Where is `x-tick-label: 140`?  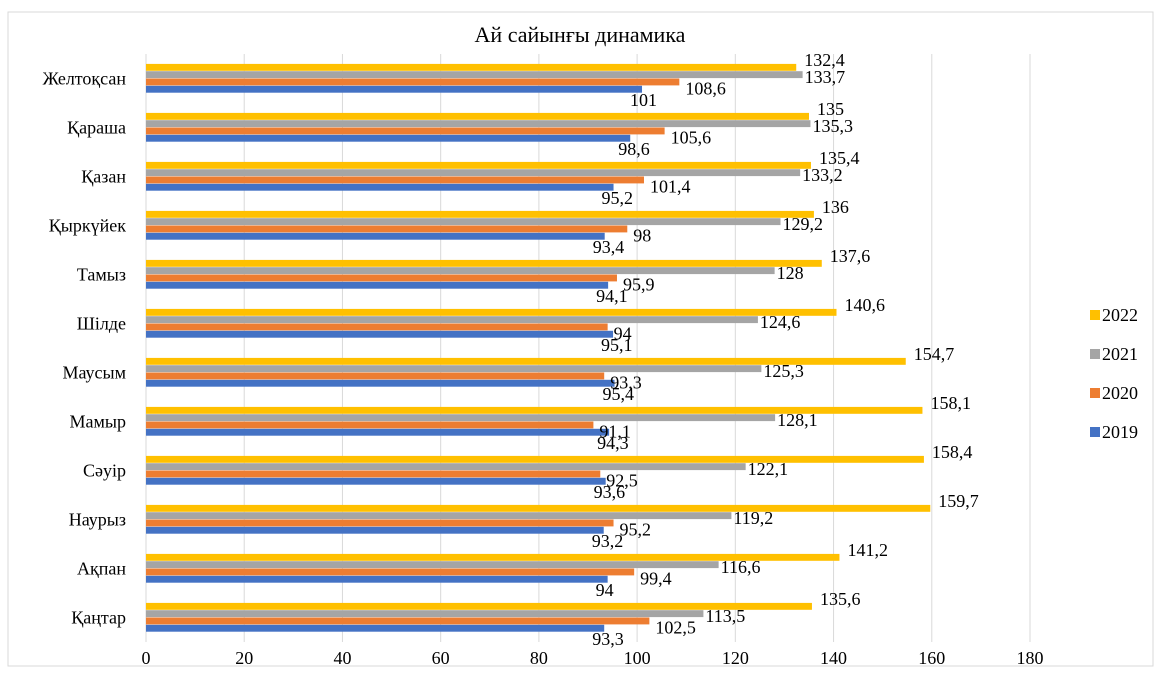
x-tick-label: 140 is located at coordinates (833, 658).